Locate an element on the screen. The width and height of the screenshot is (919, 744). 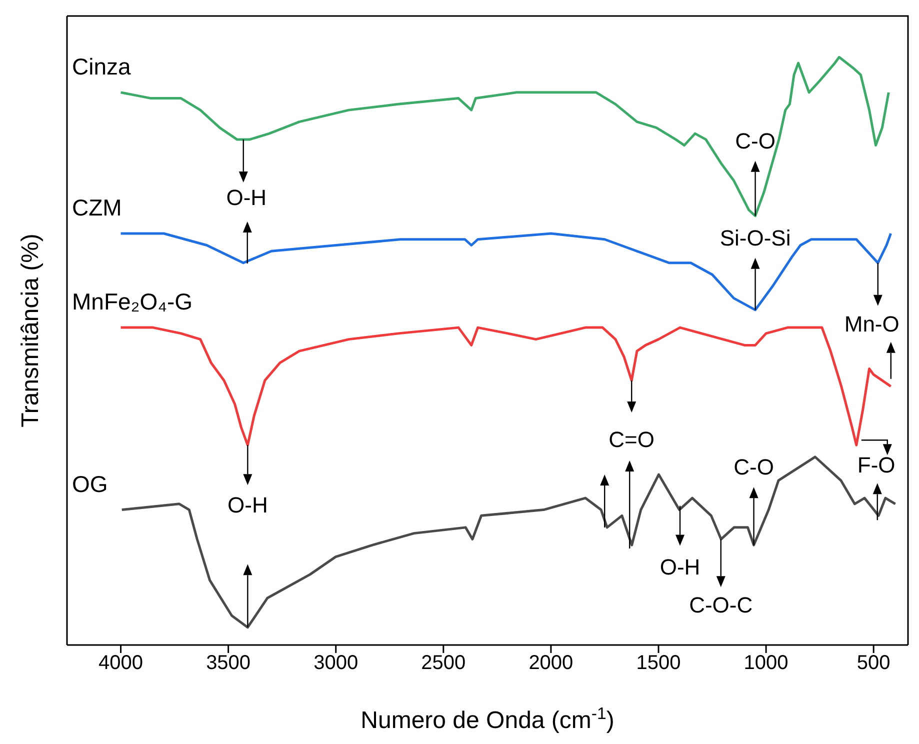
series-label: MnFe₂O₄-G is located at coordinates (132, 301).